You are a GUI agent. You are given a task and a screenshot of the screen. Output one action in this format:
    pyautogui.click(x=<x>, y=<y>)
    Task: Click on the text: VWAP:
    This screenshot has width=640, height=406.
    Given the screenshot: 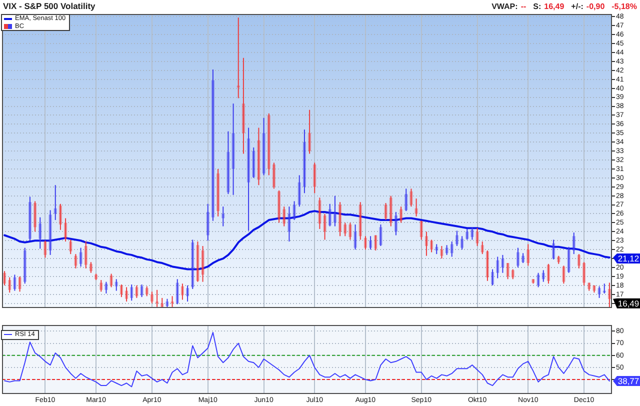 What is the action you would take?
    pyautogui.click(x=505, y=6)
    